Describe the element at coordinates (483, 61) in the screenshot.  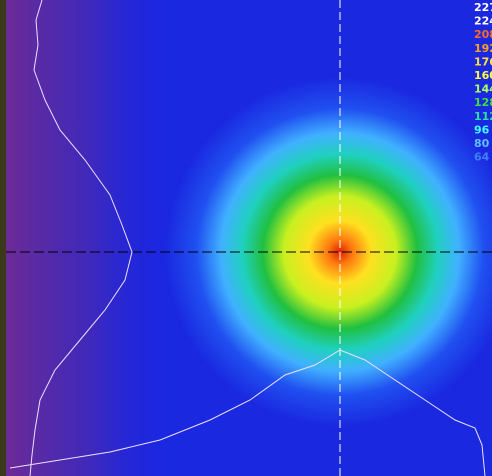
I see `scale-label: 176` at that location.